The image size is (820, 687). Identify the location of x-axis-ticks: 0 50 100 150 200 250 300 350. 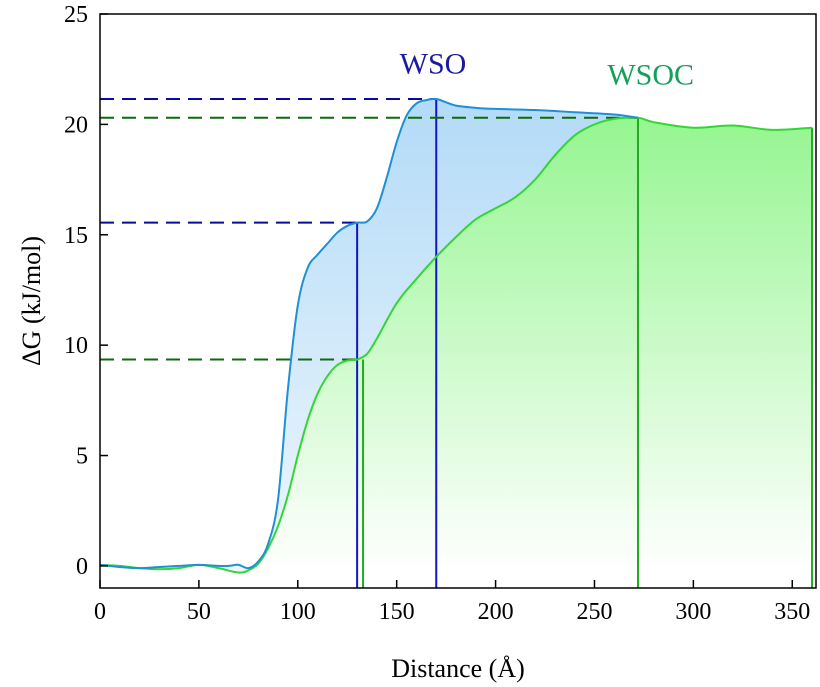
(452, 602).